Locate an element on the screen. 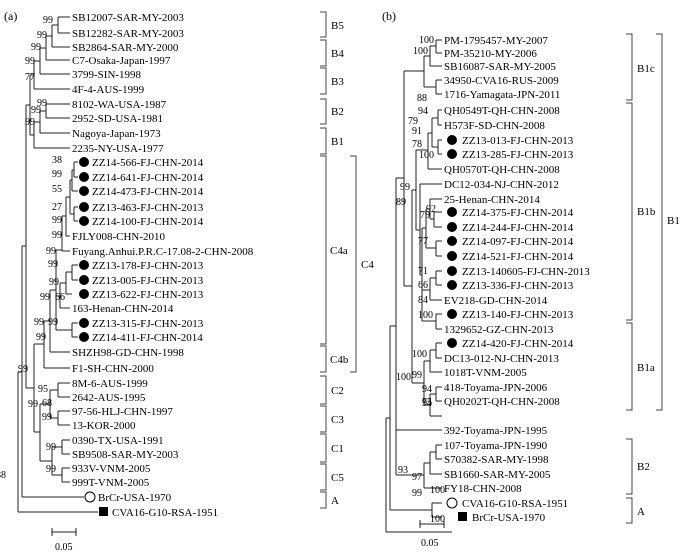 This screenshot has width=697, height=559. taxon-label: 97-56-HLJ-CHN-1997 is located at coordinates (122, 412).